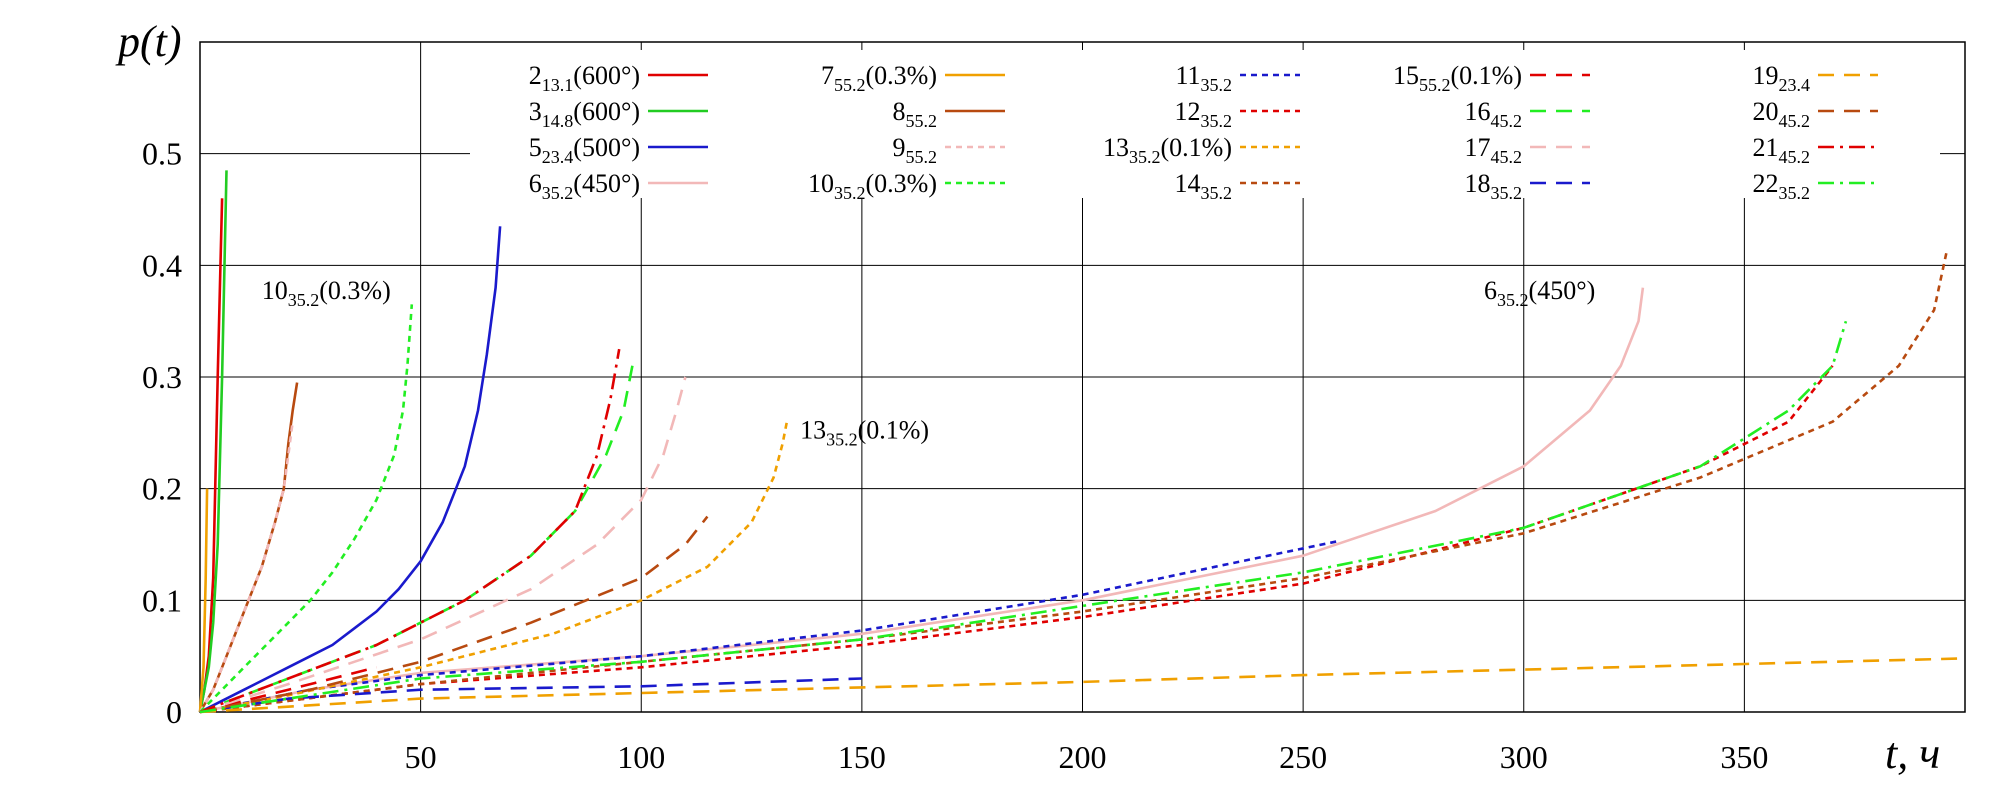  Describe the element at coordinates (1539, 293) in the screenshot. I see `annotation-6: 635.2(450°)` at that location.